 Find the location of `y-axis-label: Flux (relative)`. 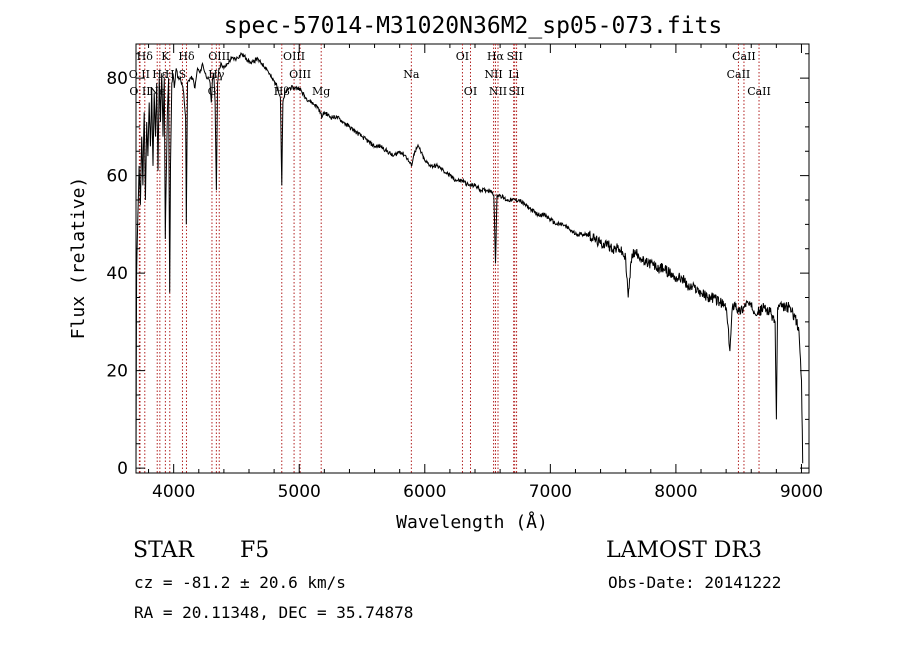

y-axis-label: Flux (relative) is located at coordinates (78, 258).